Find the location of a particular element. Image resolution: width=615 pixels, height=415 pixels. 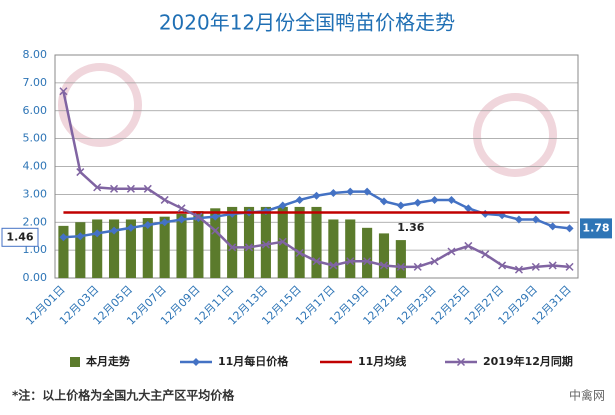

data-label: 1.46 is located at coordinates (19, 236).